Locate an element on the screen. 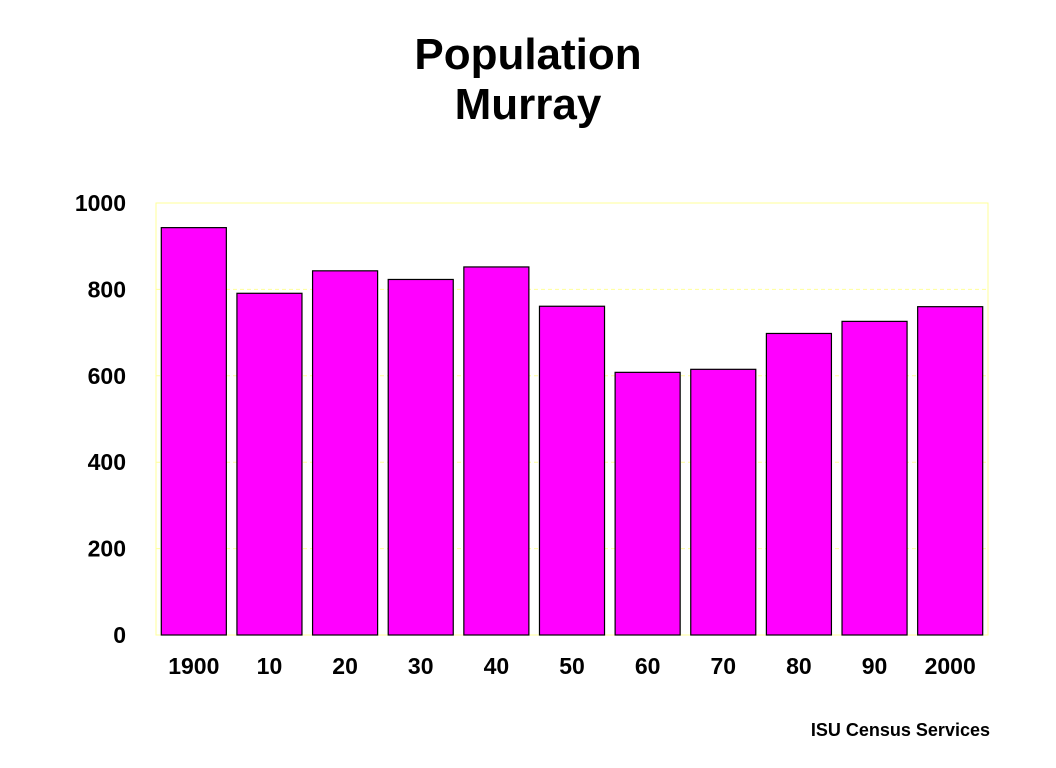 The image size is (1056, 768). chart-title-line-1: Population is located at coordinates (528, 54).